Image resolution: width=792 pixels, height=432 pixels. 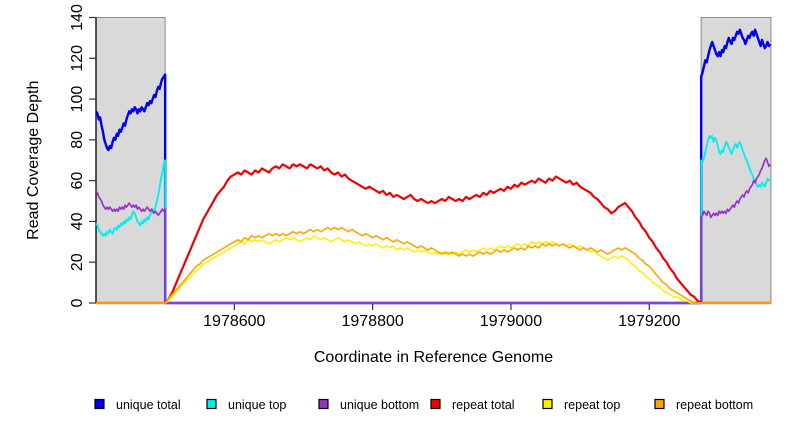 I want to click on x-axis-title: Coordinate in Reference Genome, so click(x=433, y=357).